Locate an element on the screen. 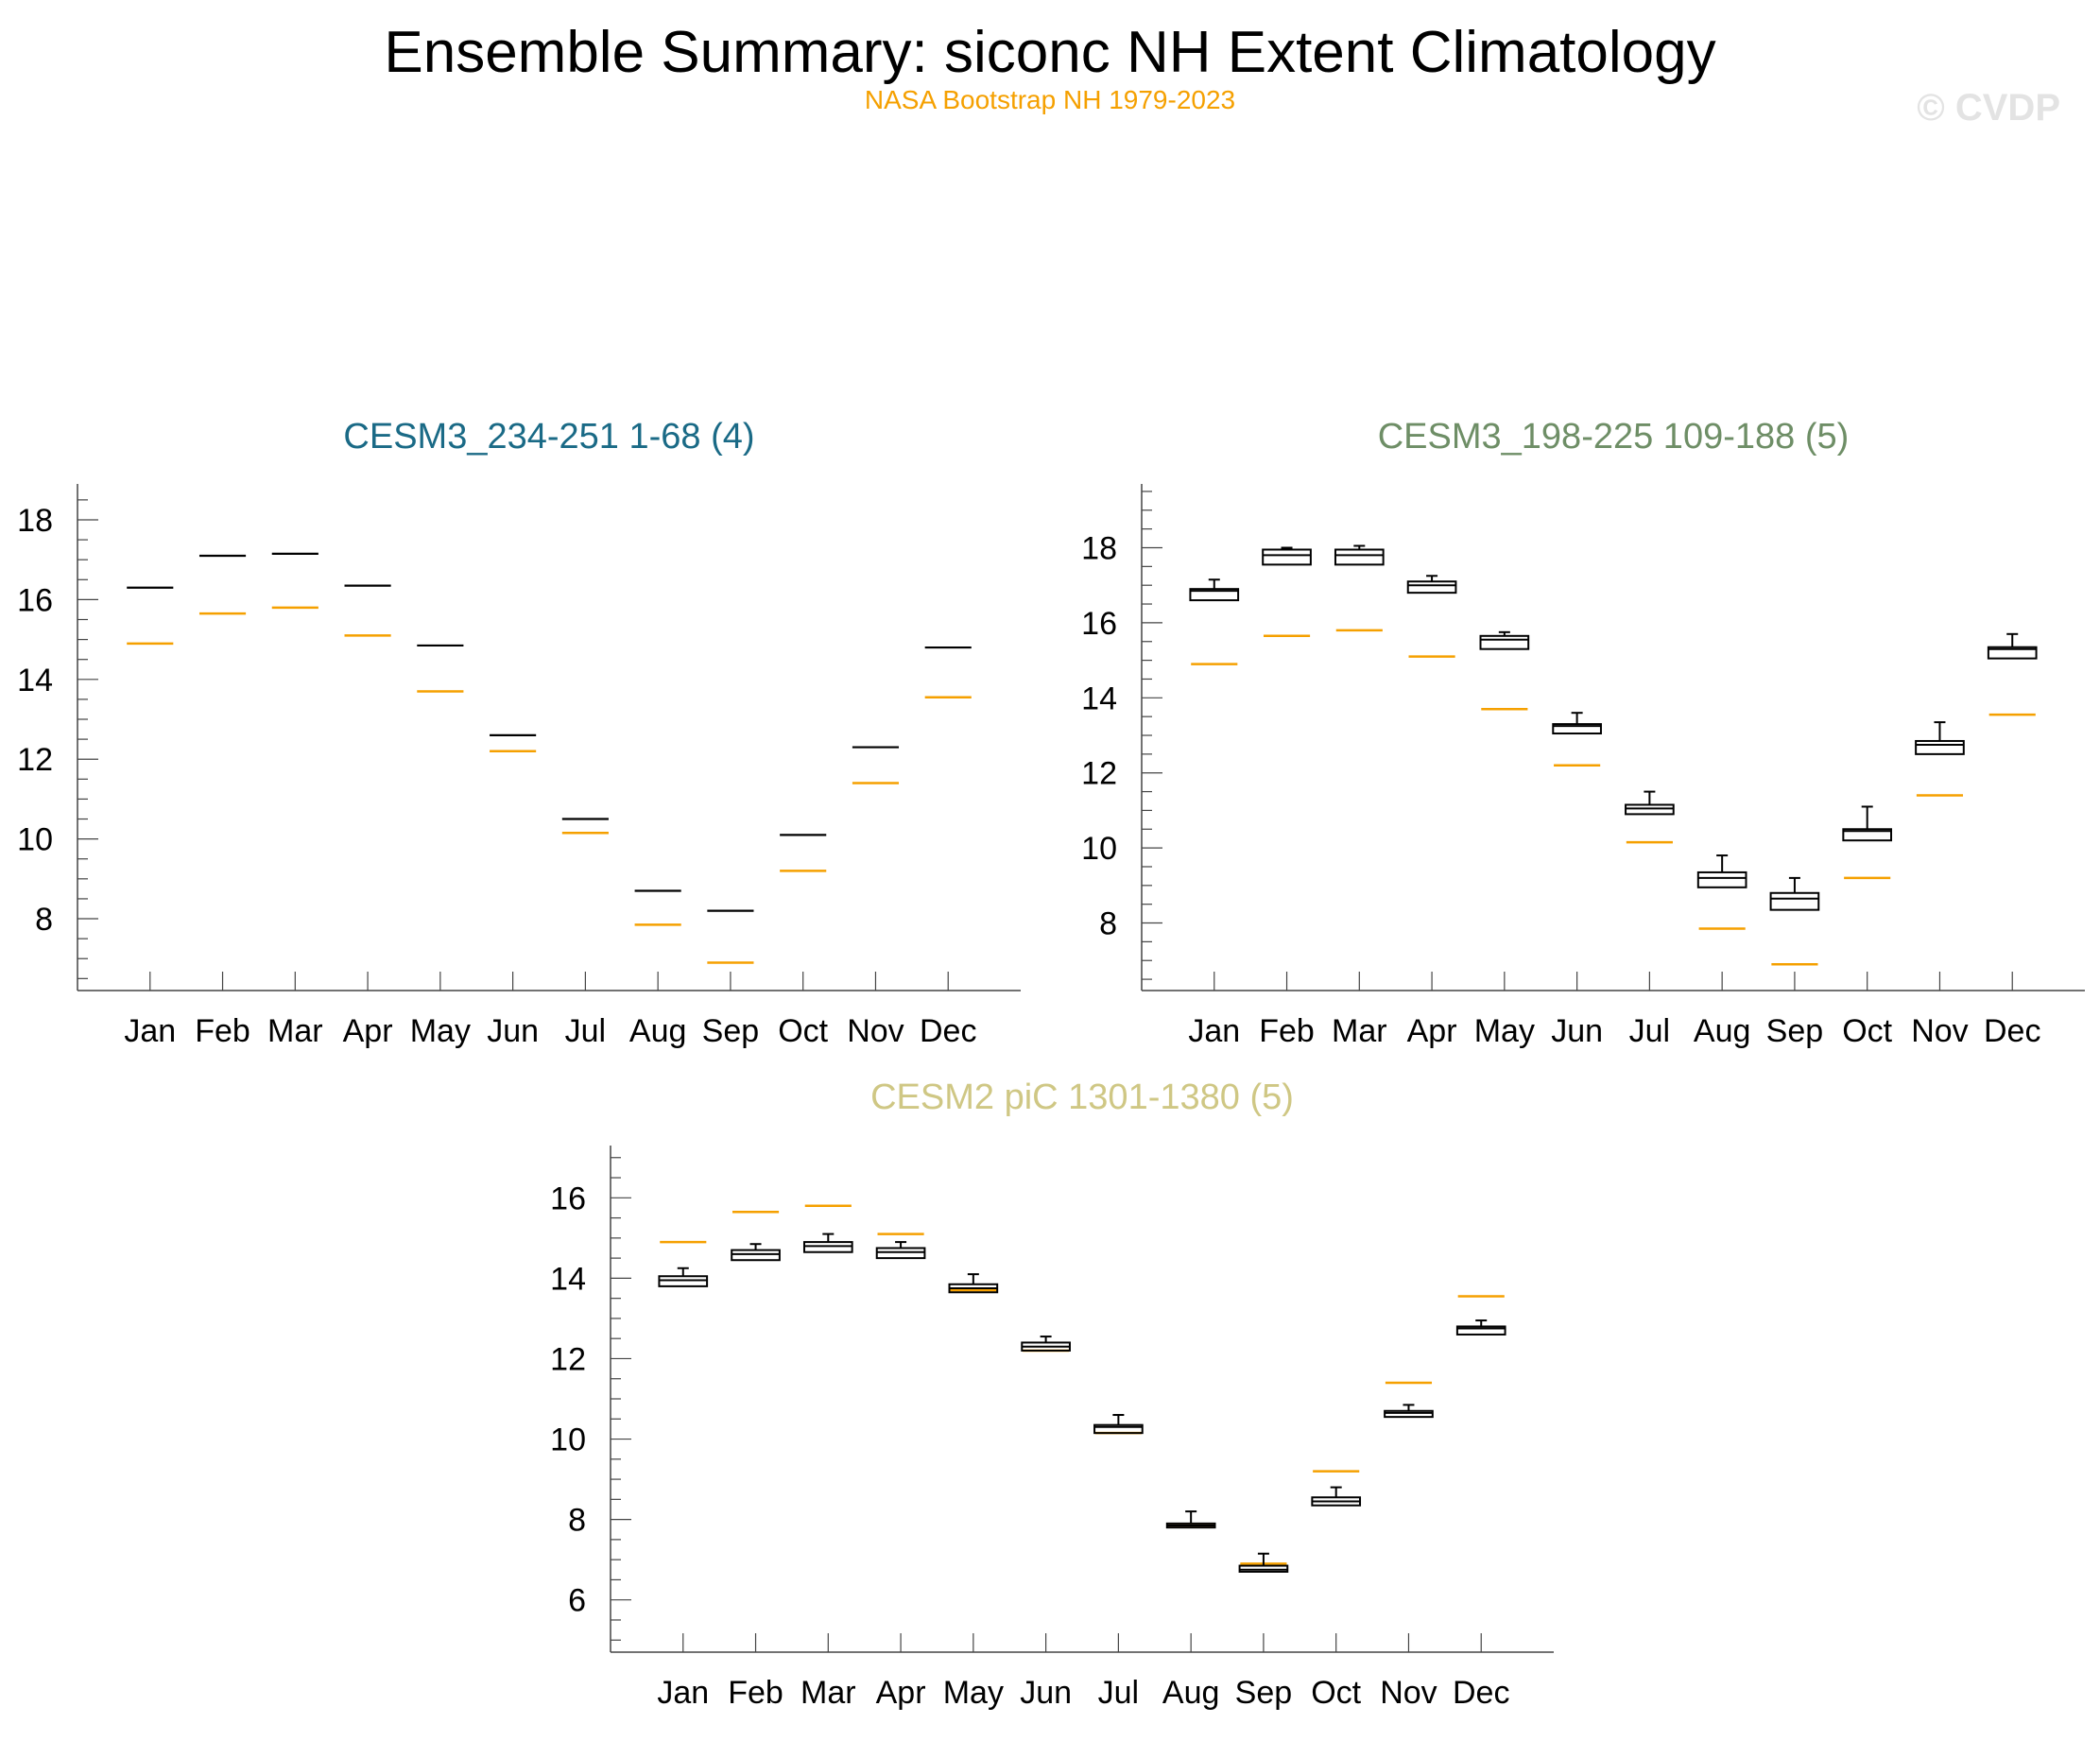 The image size is (2100, 1741). watermark: © CVDP is located at coordinates (1989, 108).